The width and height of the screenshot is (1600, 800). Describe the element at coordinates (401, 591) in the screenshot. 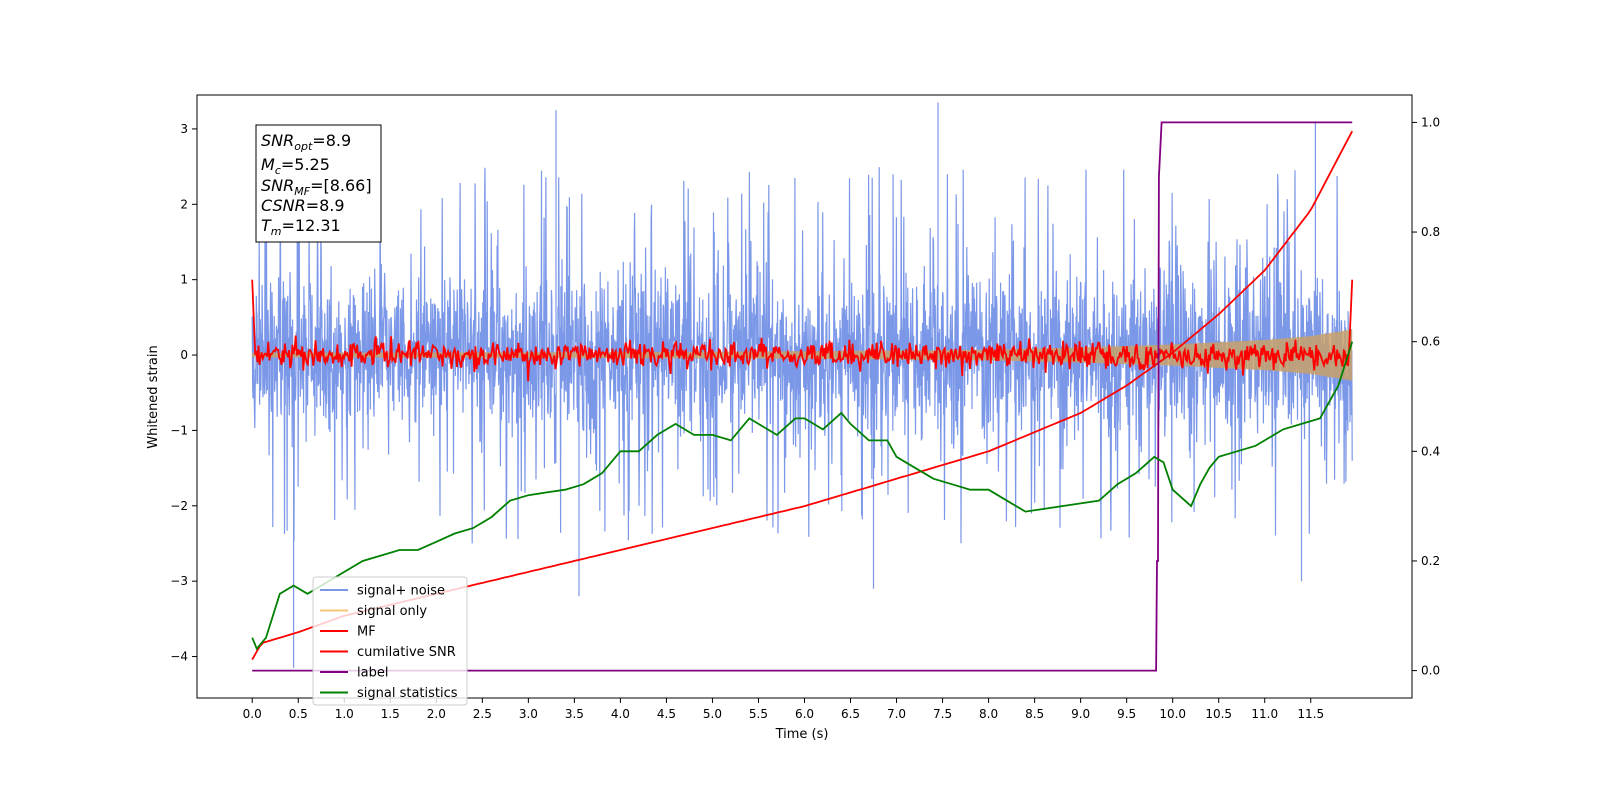

I see `legend-label: signal+ noise` at that location.